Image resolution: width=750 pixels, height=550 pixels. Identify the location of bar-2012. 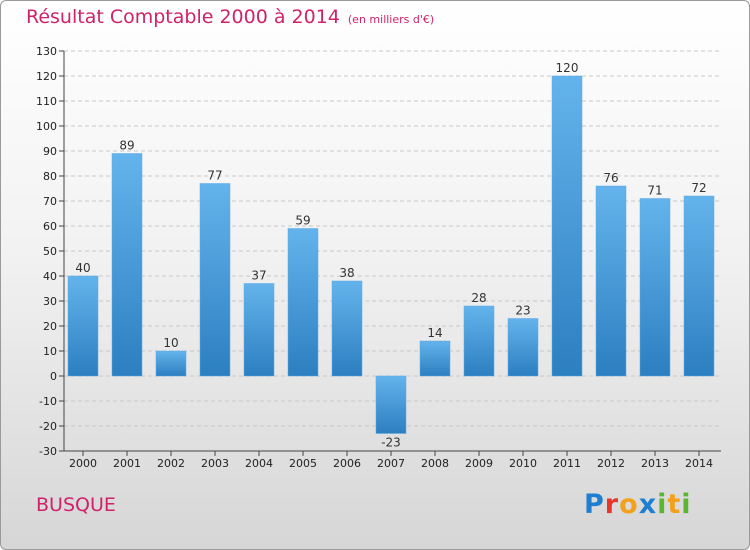
(611, 281).